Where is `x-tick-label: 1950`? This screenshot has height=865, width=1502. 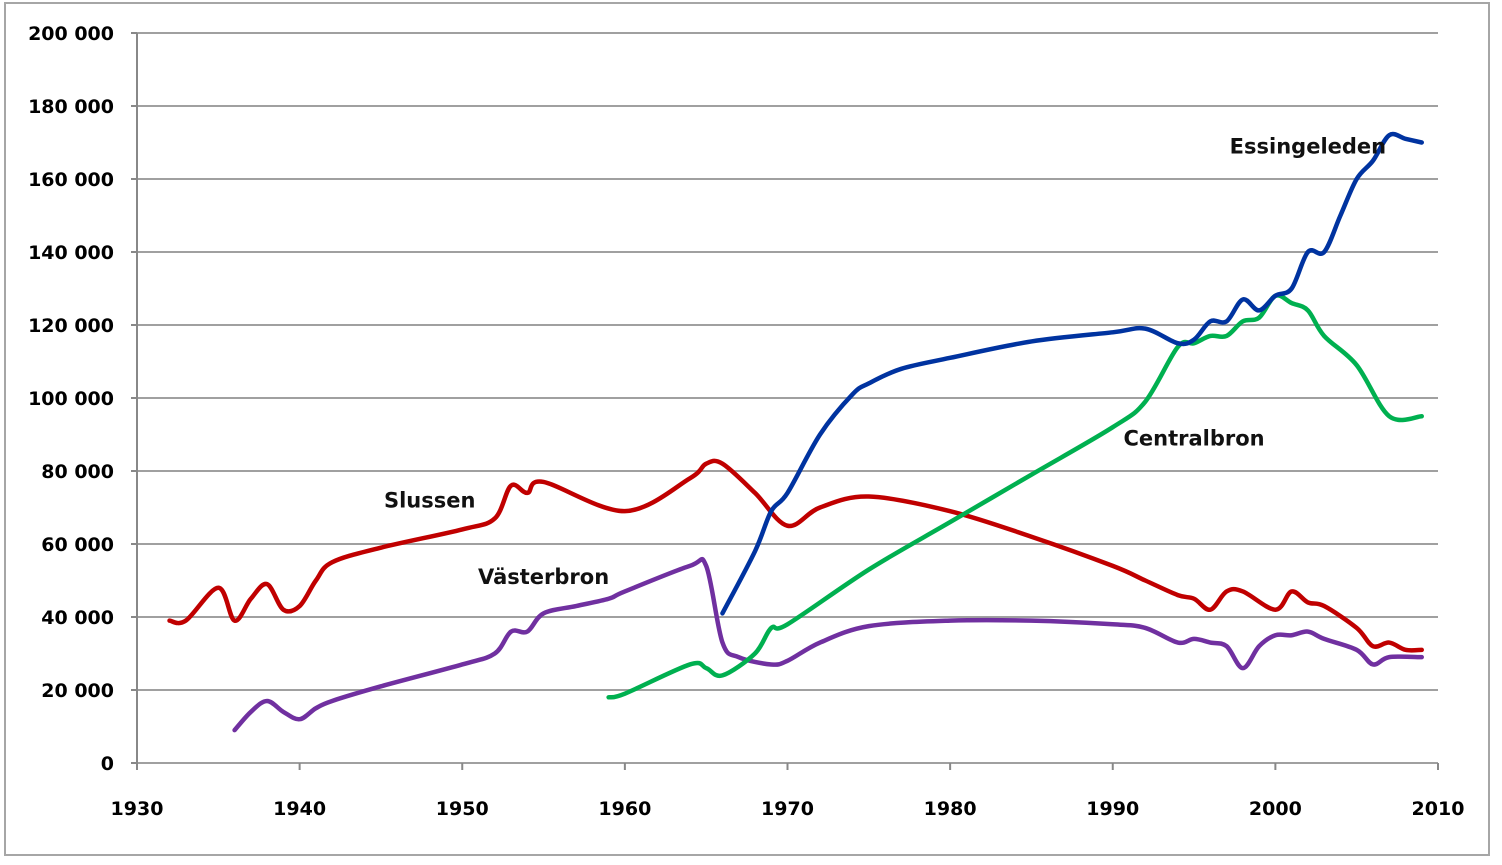 x-tick-label: 1950 is located at coordinates (462, 809).